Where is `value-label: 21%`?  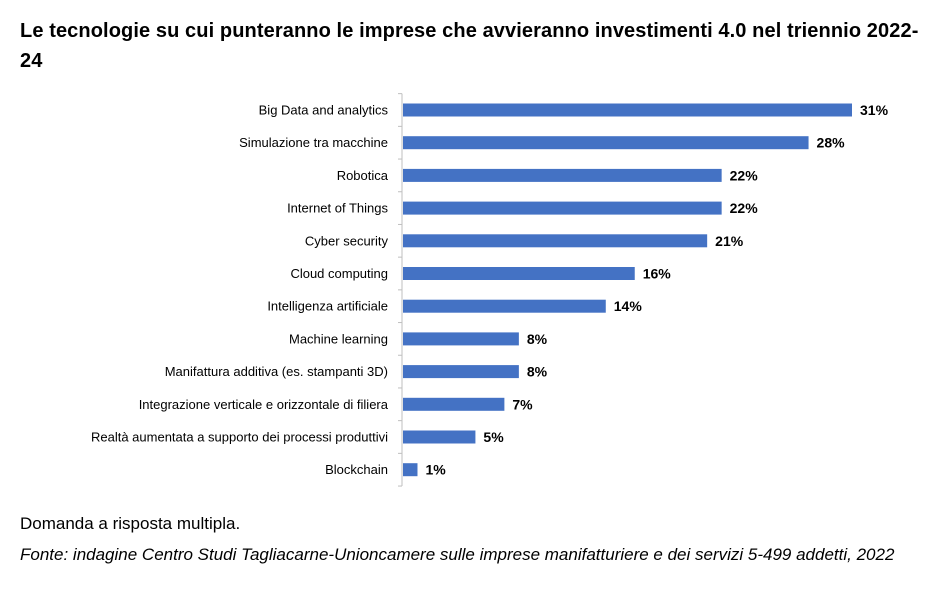
value-label: 21% is located at coordinates (729, 241).